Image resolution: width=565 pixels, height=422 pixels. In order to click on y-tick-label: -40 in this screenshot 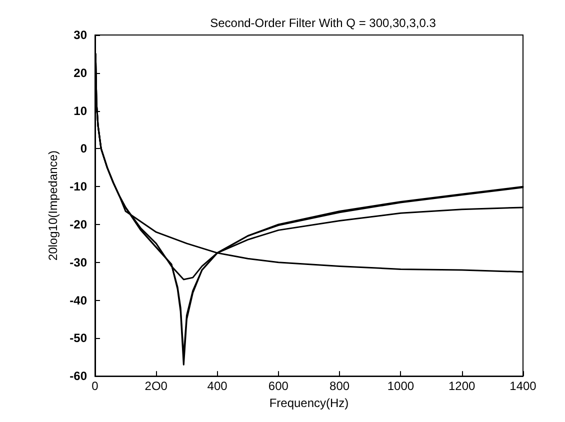, I will do `click(79, 300)`.